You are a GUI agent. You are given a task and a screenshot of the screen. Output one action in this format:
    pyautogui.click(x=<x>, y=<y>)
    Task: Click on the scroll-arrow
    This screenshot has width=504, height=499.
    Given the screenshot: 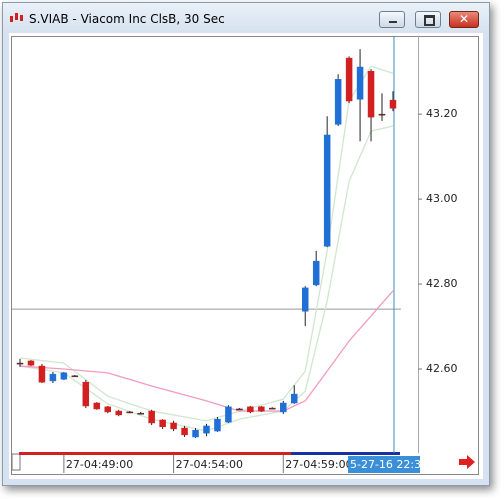 What is the action you would take?
    pyautogui.click(x=467, y=462)
    